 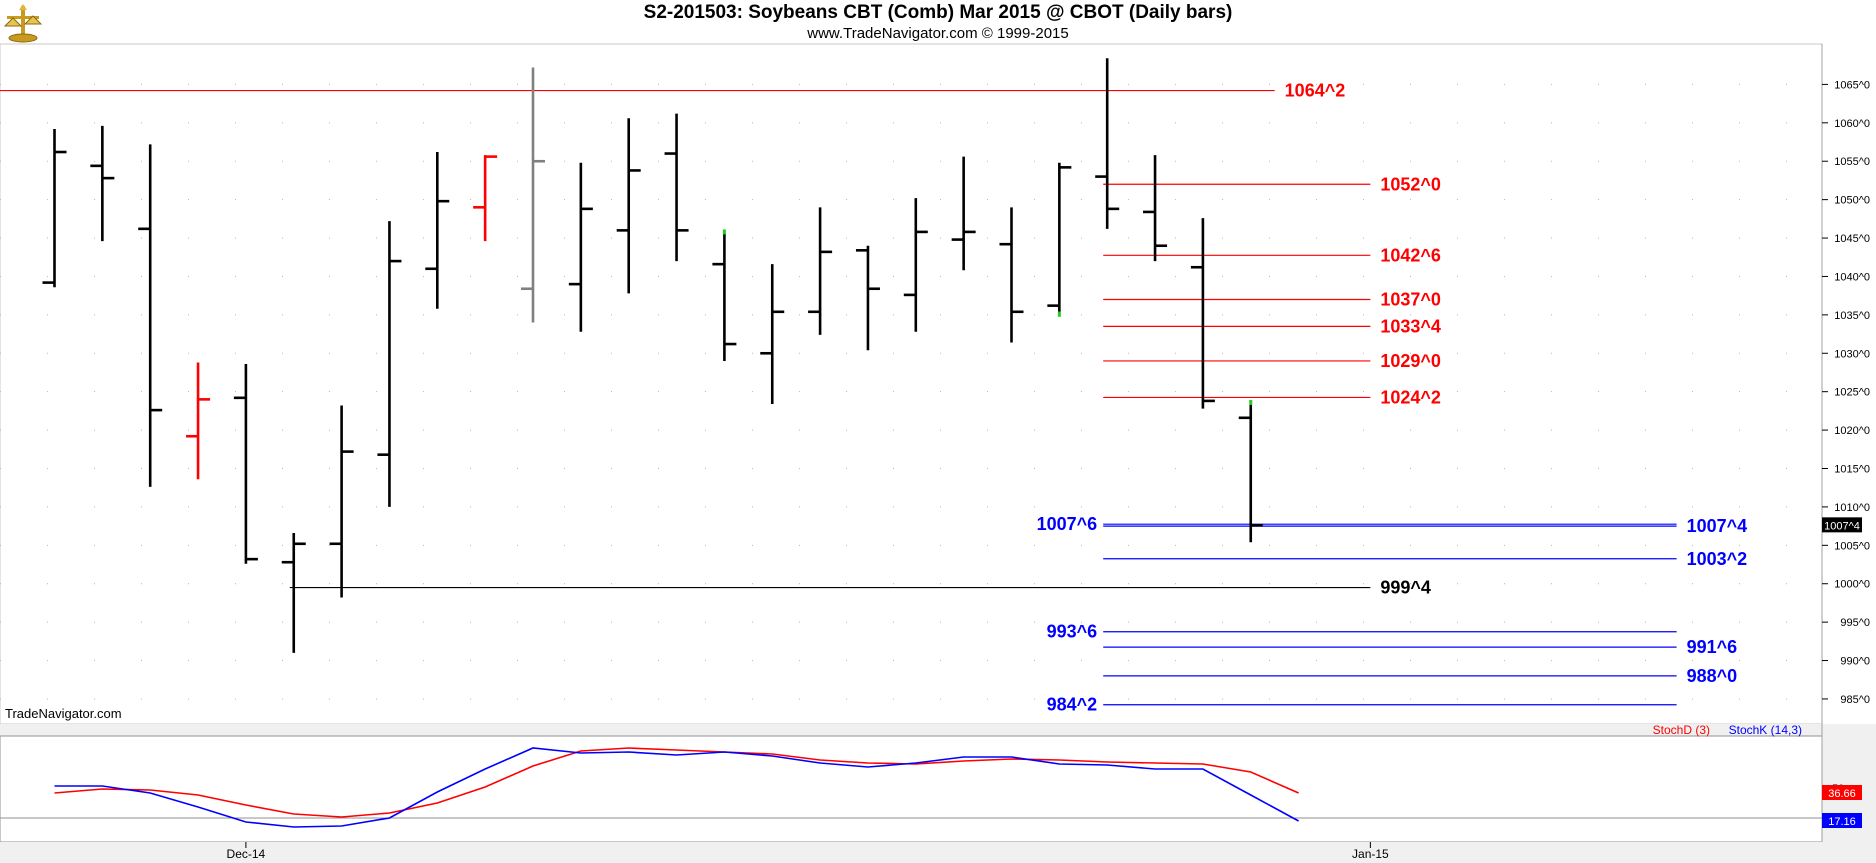 I want to click on stoch-k-line, so click(x=676, y=787).